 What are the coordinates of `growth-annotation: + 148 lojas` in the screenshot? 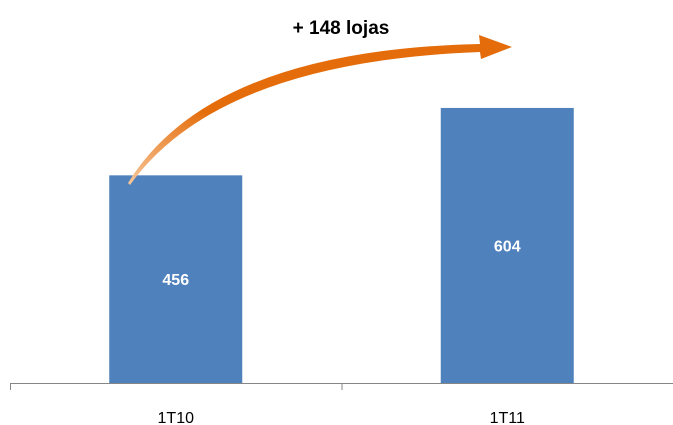 It's located at (341, 28).